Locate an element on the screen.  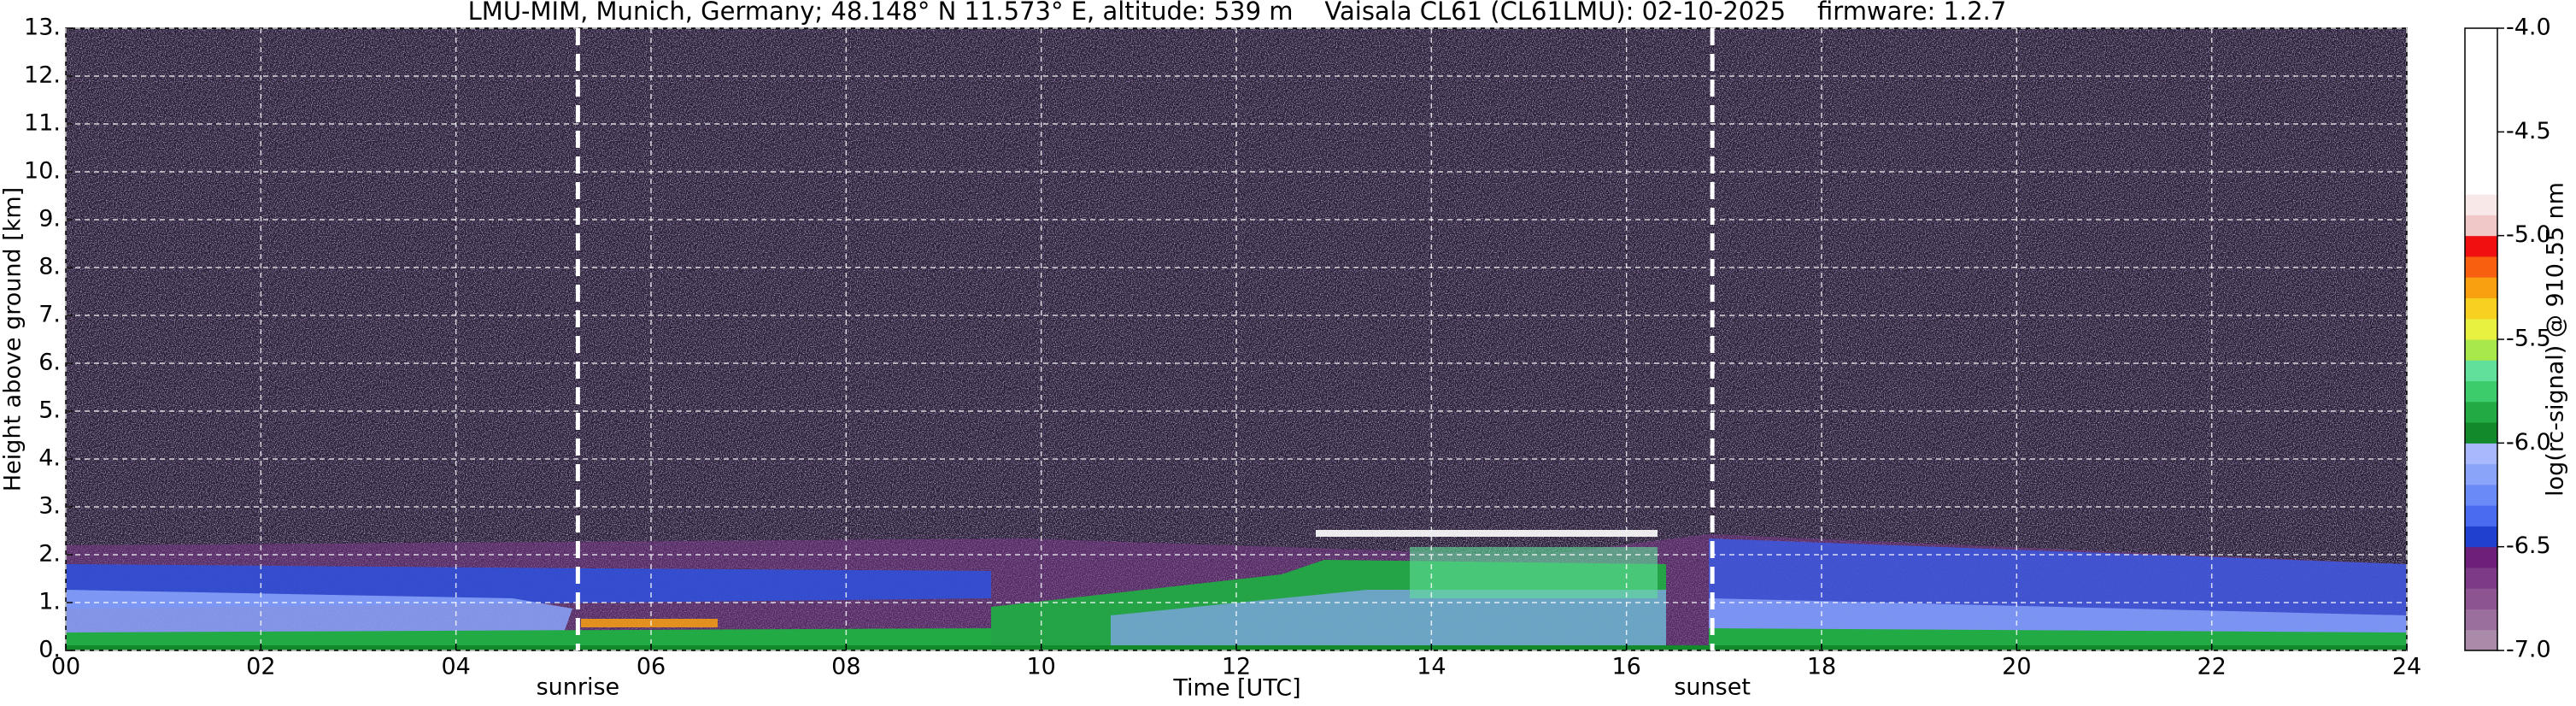
colorbar-tick-label: -6.5 is located at coordinates (2528, 545).